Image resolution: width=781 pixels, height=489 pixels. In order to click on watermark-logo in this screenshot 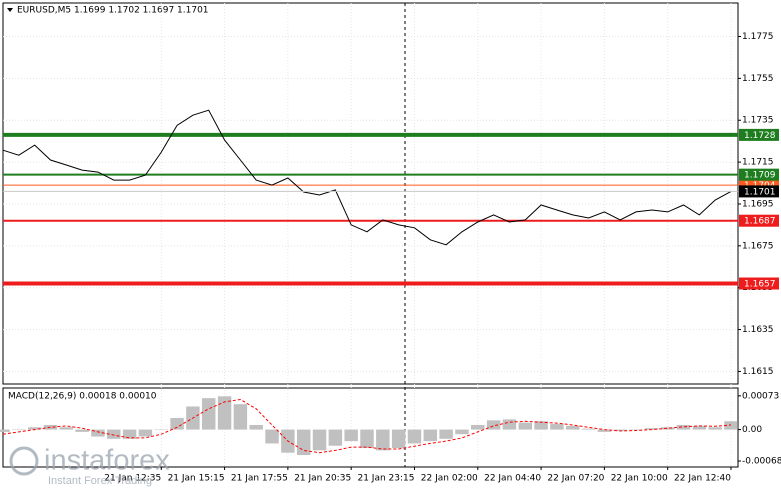, I will do `click(24, 461)`.